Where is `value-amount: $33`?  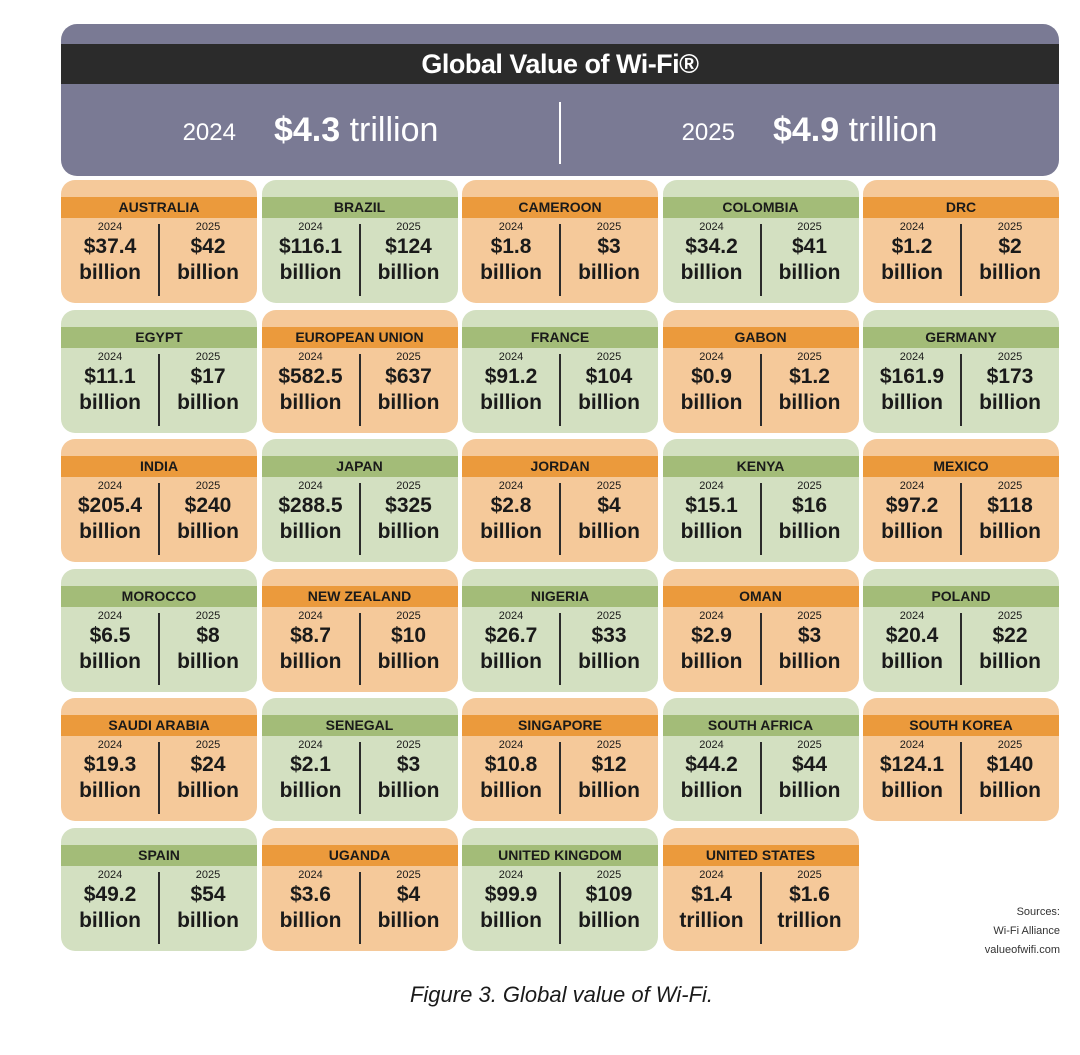
value-amount: $33 is located at coordinates (609, 635).